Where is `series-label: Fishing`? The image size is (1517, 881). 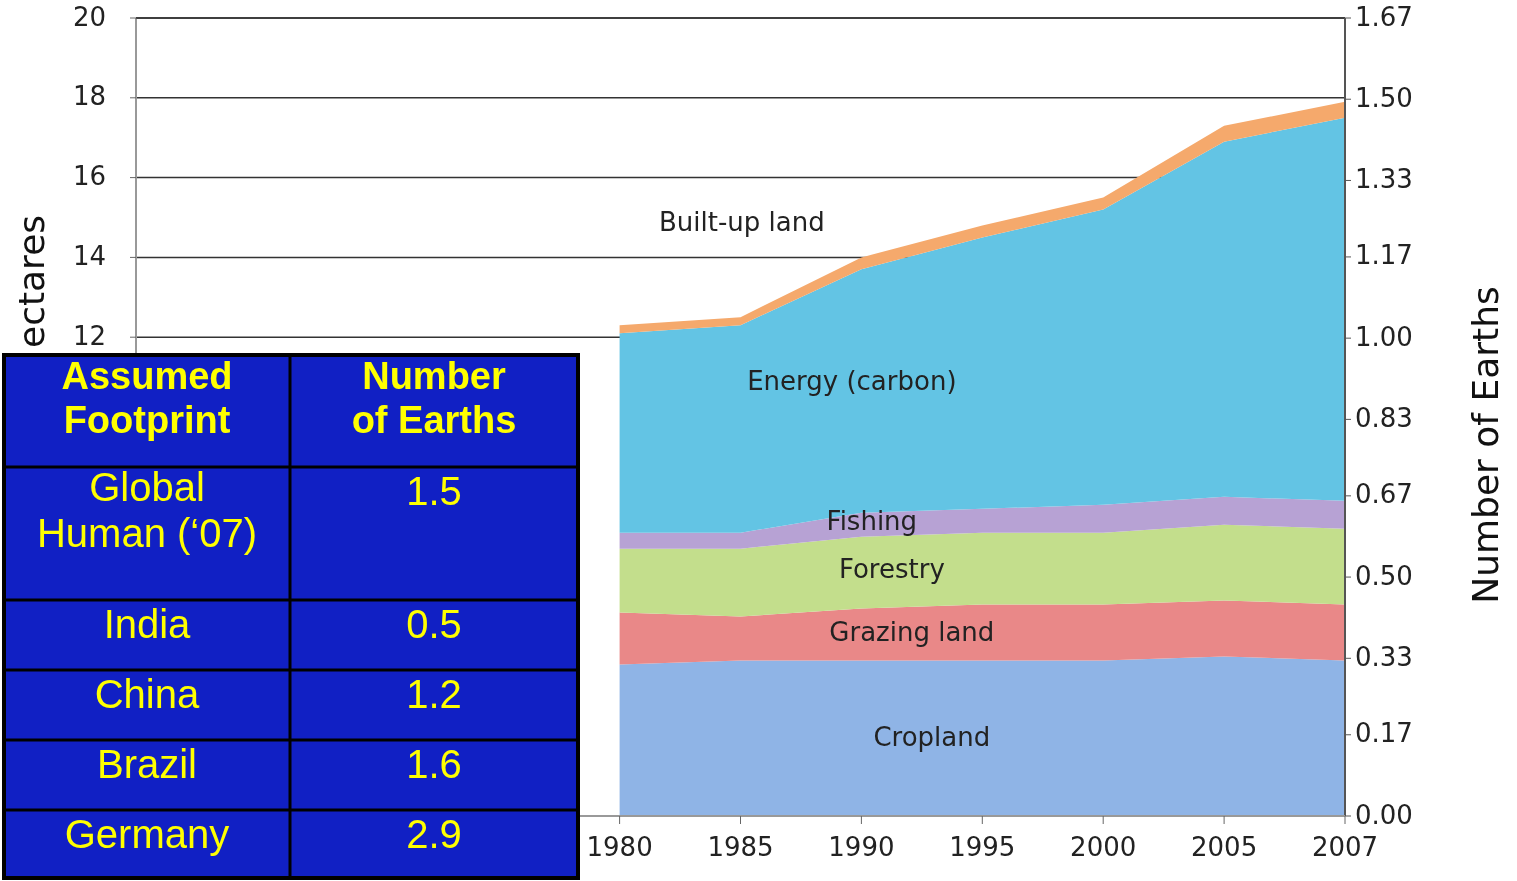 series-label: Fishing is located at coordinates (872, 521).